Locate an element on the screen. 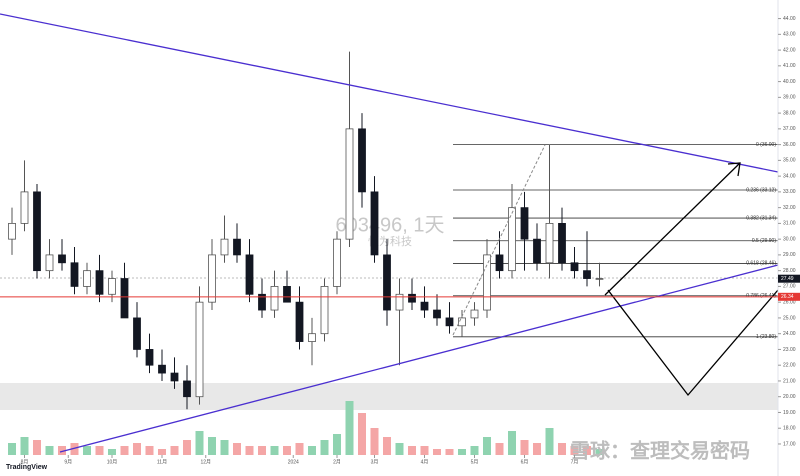 This screenshot has width=800, height=476. credit: 雪球：查理交易密码 is located at coordinates (660, 450).